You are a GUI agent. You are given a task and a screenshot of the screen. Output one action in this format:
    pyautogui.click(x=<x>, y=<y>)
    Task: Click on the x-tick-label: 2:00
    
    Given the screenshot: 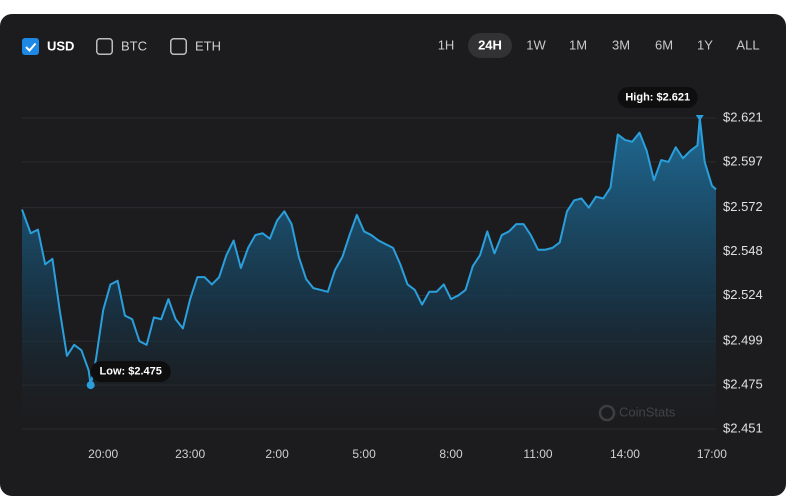 What is the action you would take?
    pyautogui.click(x=277, y=454)
    